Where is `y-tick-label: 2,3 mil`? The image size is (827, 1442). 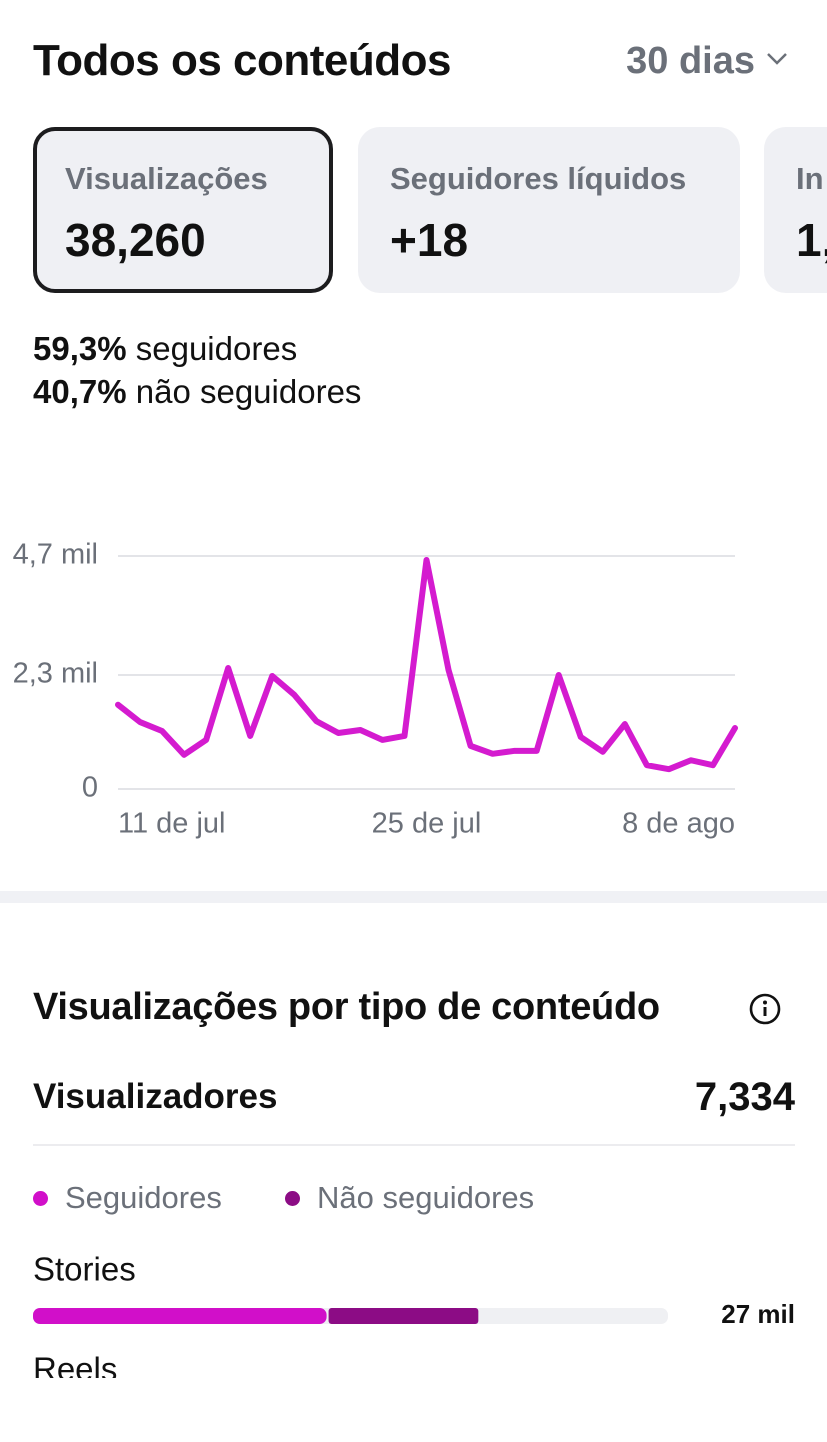
y-tick-label: 2,3 mil is located at coordinates (55, 674).